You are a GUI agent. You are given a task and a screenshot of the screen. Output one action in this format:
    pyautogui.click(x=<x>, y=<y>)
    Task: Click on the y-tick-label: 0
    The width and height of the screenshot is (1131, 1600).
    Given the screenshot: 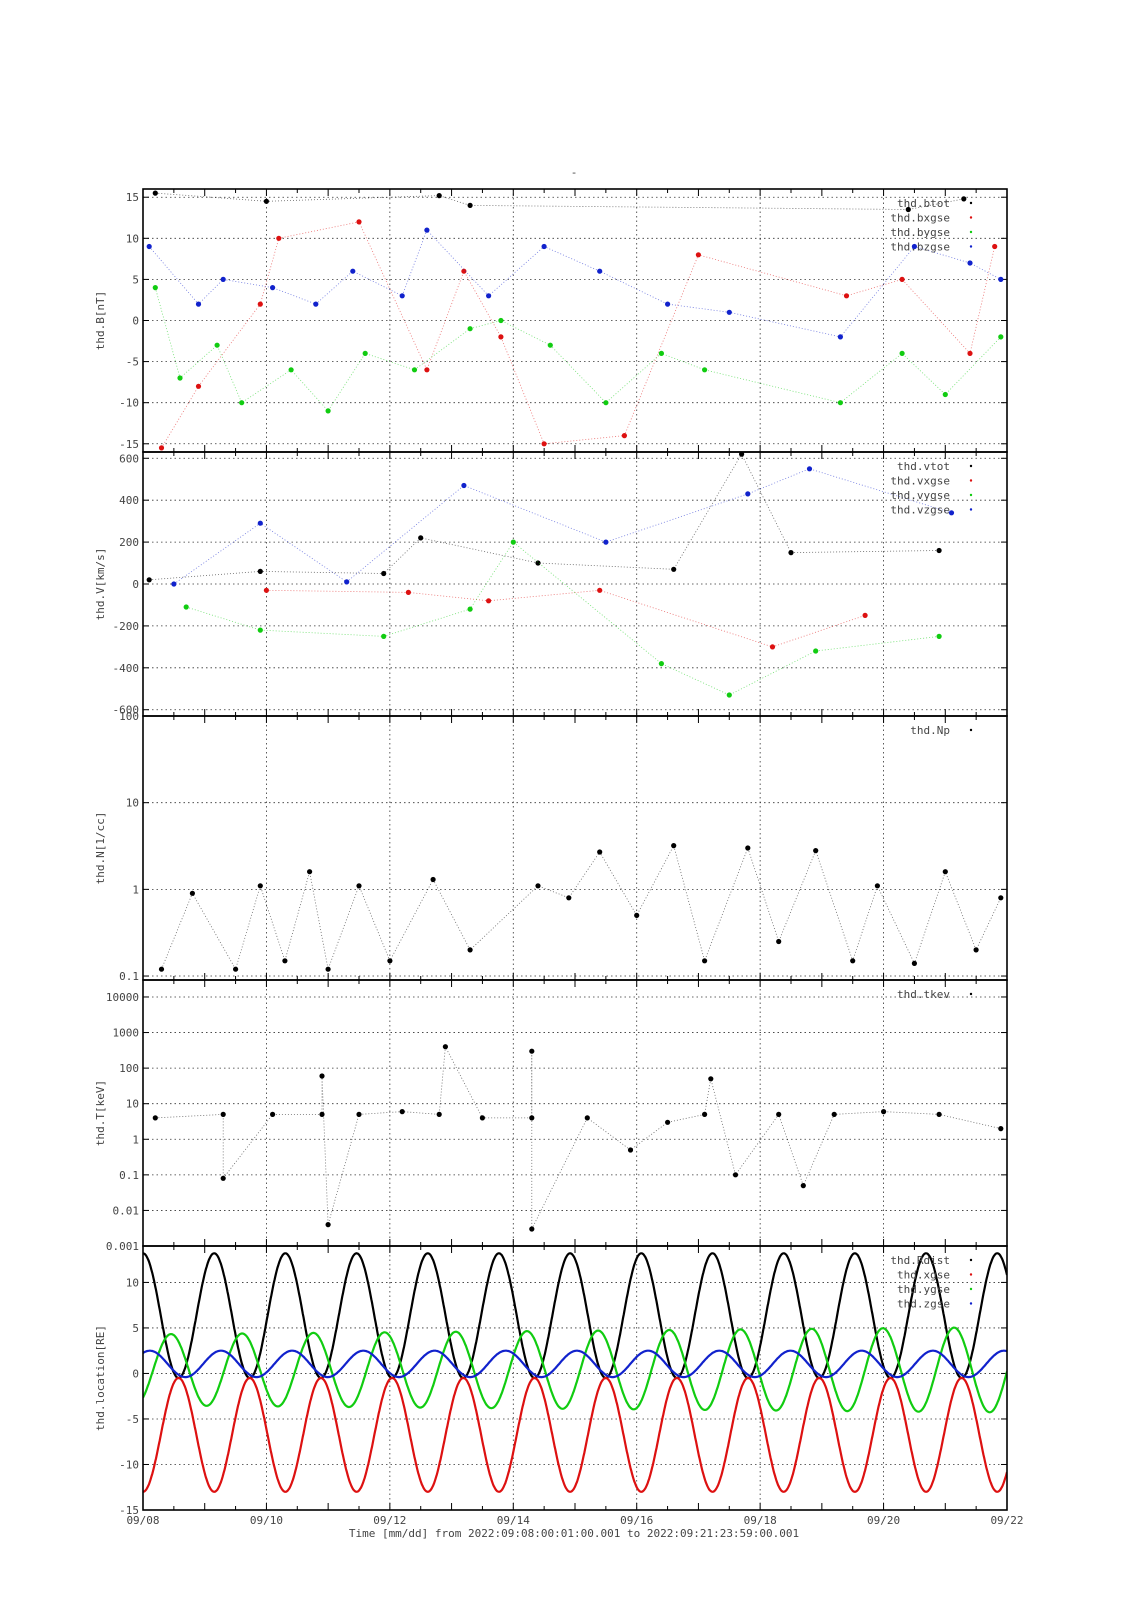 What is the action you would take?
    pyautogui.click(x=135, y=584)
    